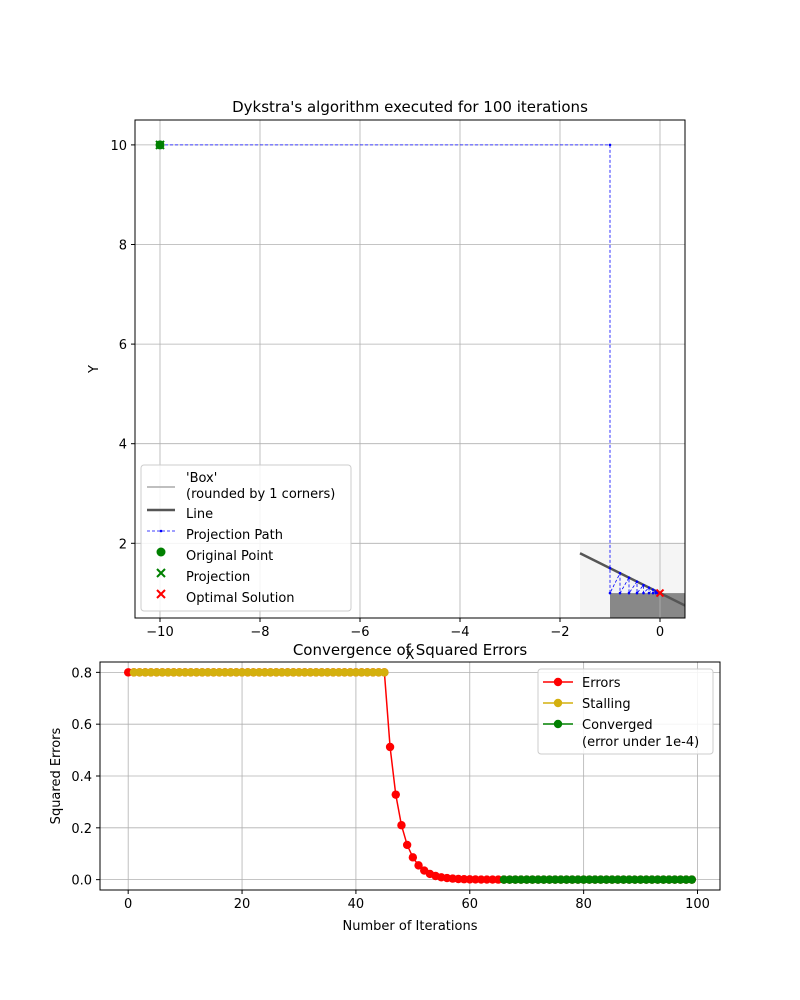 The image size is (800, 1000). I want to click on plot1-xtick-label-5: 0, so click(660, 632).